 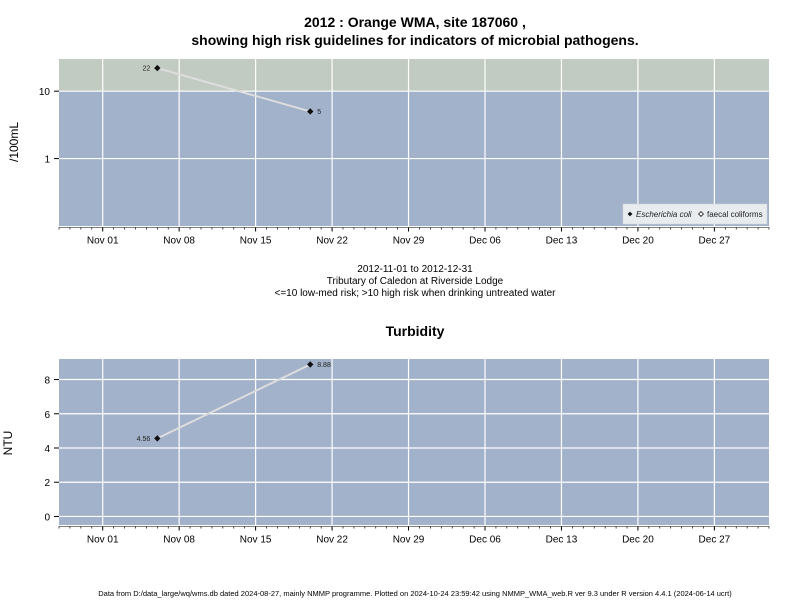 I want to click on y-tick-label: 4, so click(x=47, y=449).